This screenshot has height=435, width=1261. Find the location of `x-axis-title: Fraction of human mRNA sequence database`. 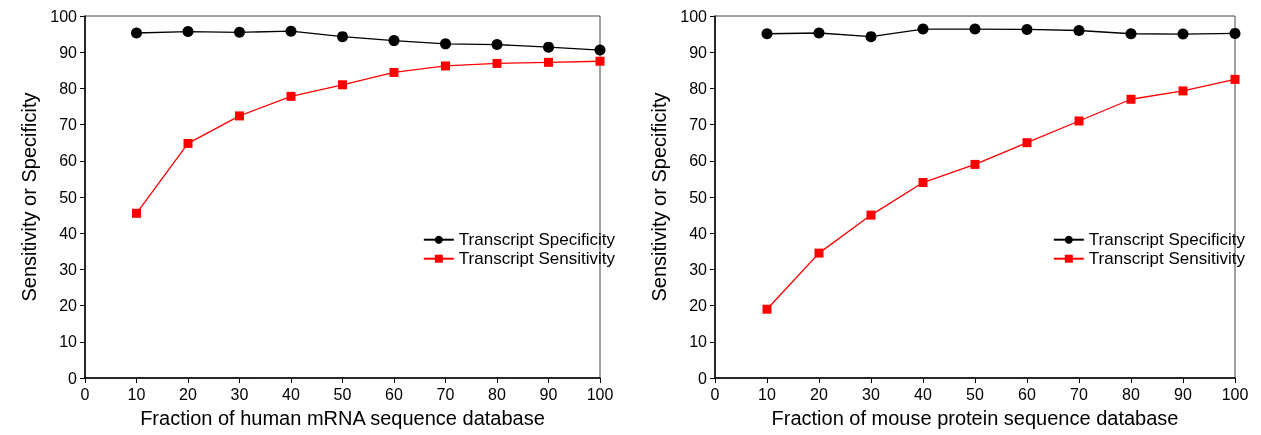

x-axis-title: Fraction of human mRNA sequence database is located at coordinates (342, 418).